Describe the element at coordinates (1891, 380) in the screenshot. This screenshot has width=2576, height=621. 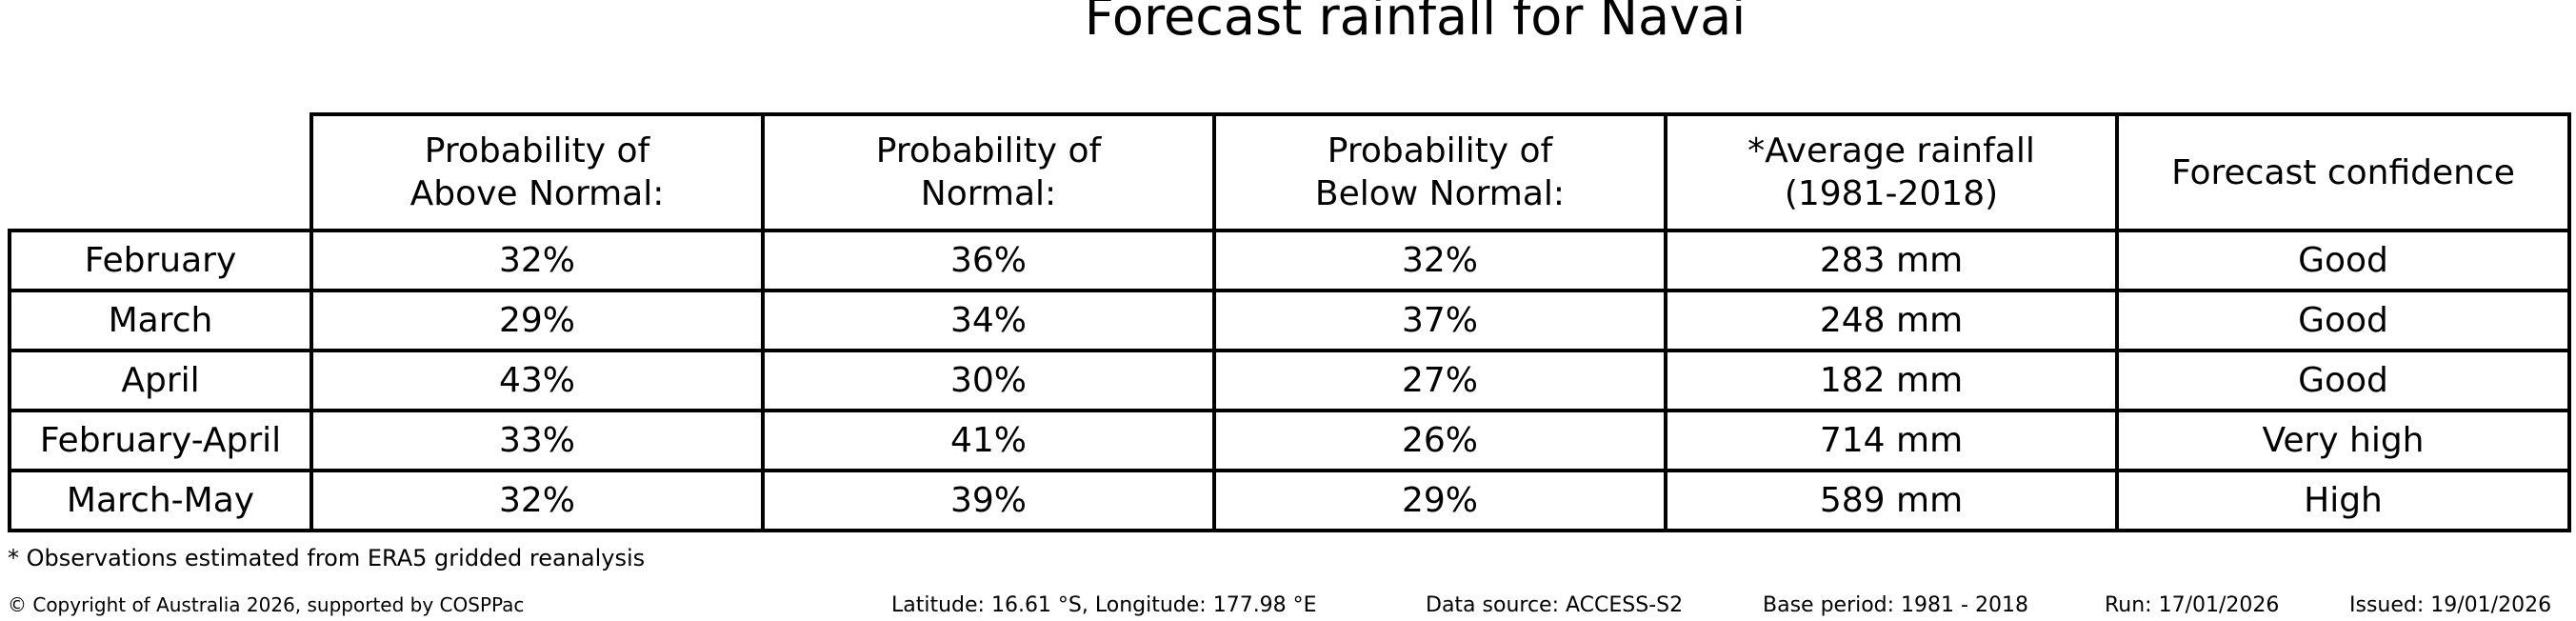
I see `rainfall-cell: 182 mm` at that location.